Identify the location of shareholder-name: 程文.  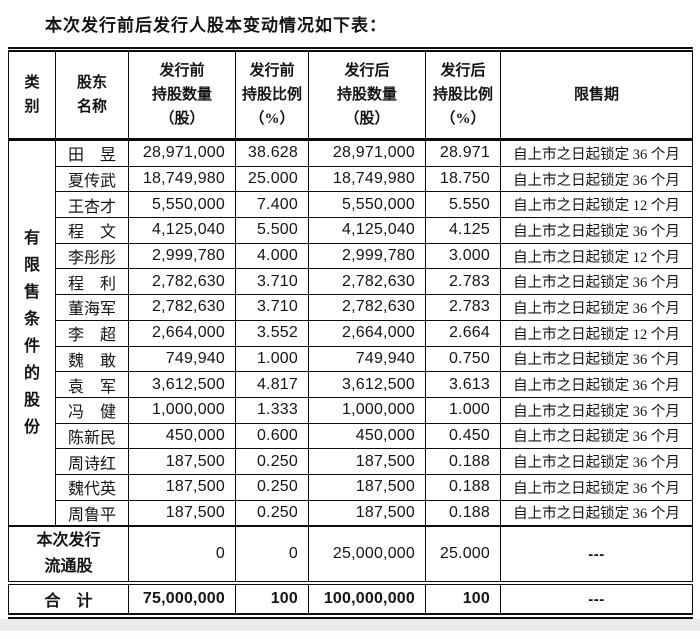
(92, 230).